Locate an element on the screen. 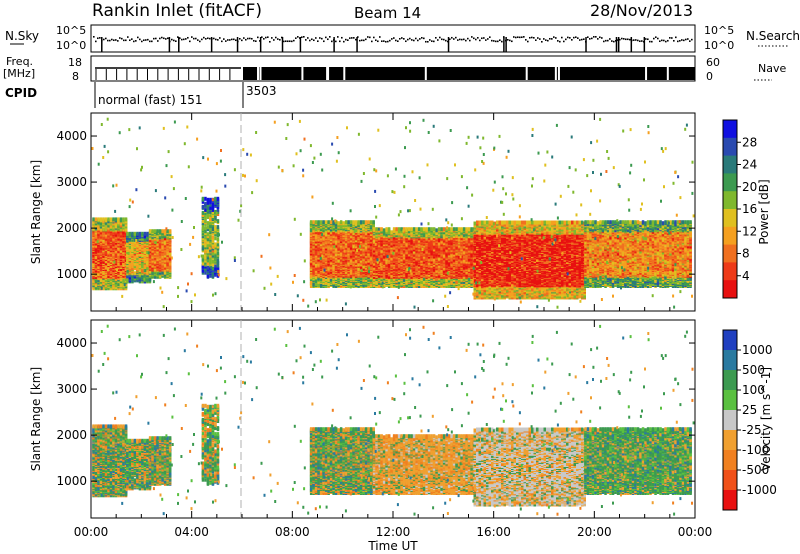 This screenshot has width=800, height=554. nave-tick-top: 60 is located at coordinates (713, 62).